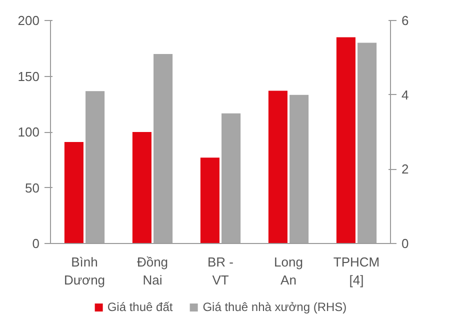 The image size is (452, 335). Describe the element at coordinates (140, 307) in the screenshot. I see `legend-label: Giá thuê đất` at that location.